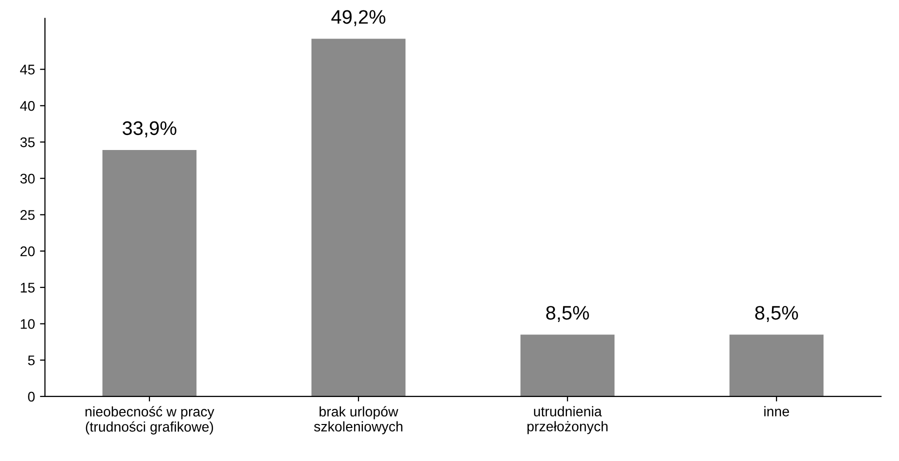 Image resolution: width=899 pixels, height=461 pixels. What do you see at coordinates (150, 420) in the screenshot?
I see `x-tick-label: nieobecność w pracy (trudności grafikowe)` at bounding box center [150, 420].